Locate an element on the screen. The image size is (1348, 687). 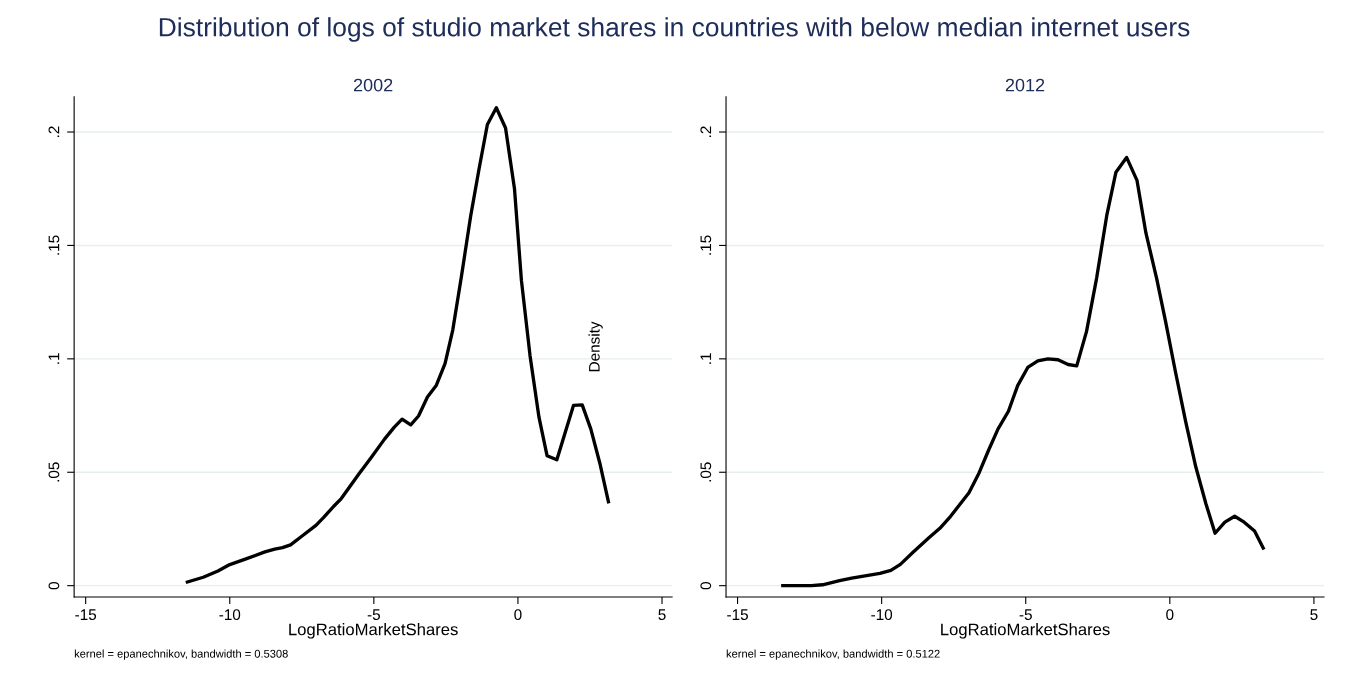
chart-subtitle: 2012 is located at coordinates (1025, 85).